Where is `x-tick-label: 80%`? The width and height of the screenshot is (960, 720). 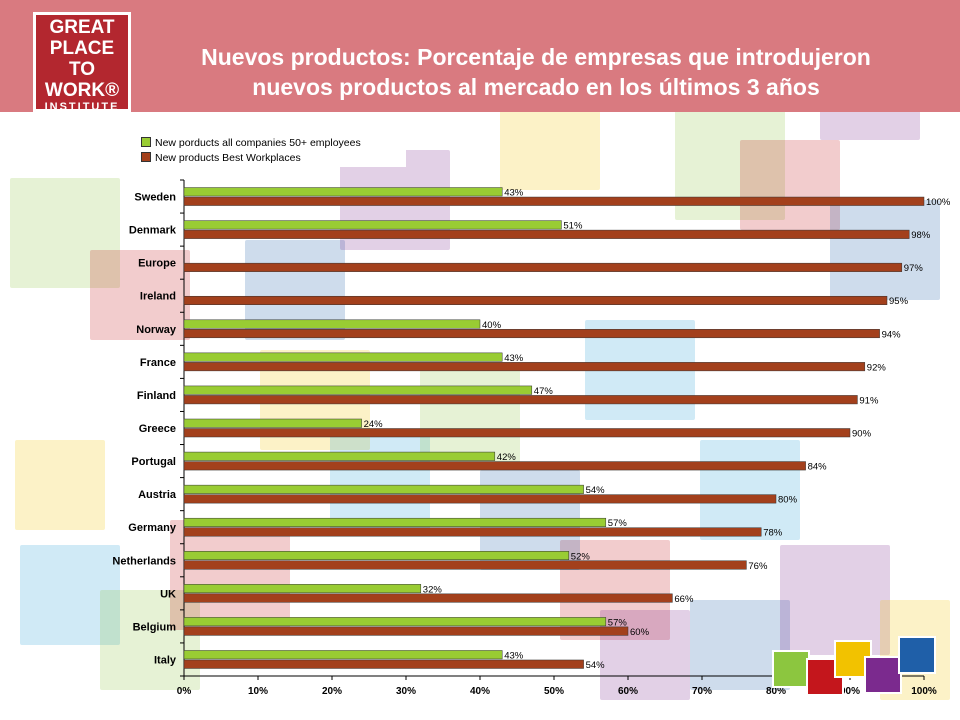
x-tick-label: 80% is located at coordinates (776, 691).